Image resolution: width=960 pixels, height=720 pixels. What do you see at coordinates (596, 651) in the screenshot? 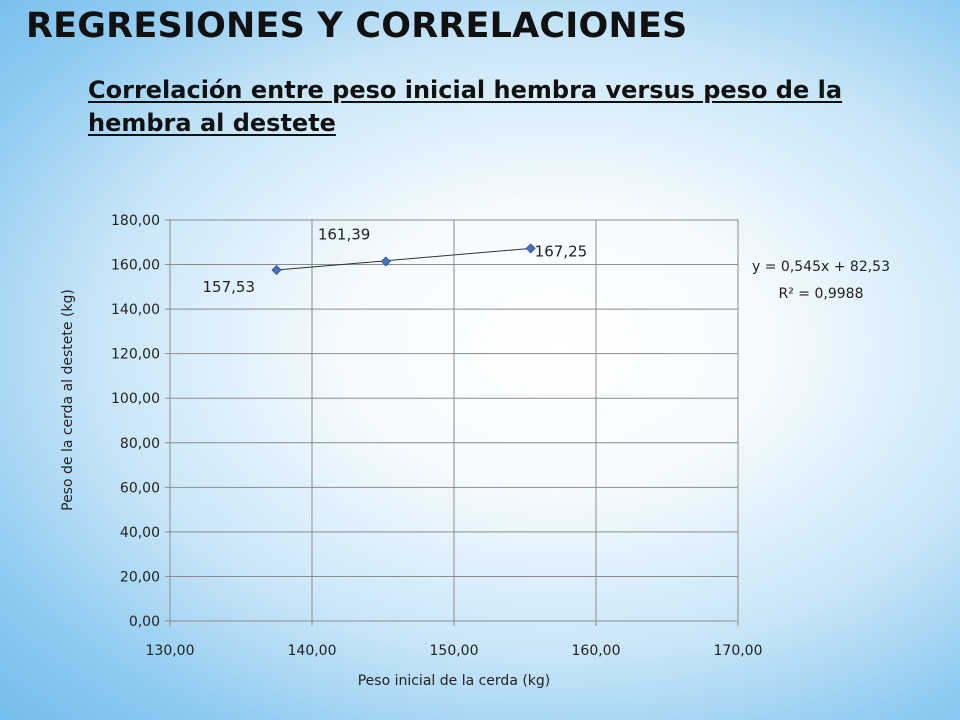
I see `x-tick-label: 160,00` at bounding box center [596, 651].